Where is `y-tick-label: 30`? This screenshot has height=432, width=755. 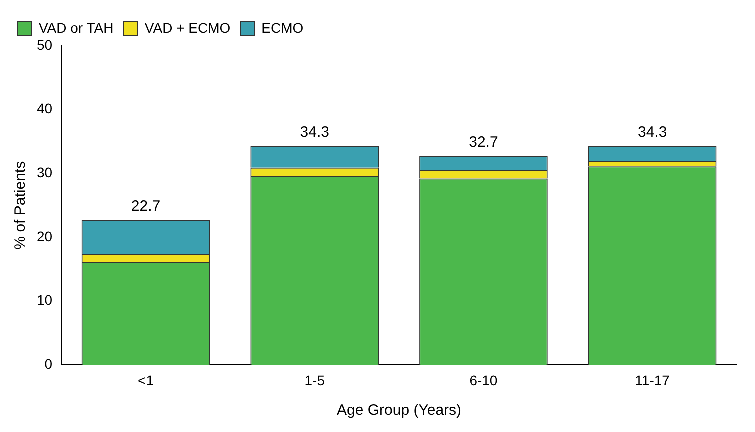 y-tick-label: 30 is located at coordinates (44, 172).